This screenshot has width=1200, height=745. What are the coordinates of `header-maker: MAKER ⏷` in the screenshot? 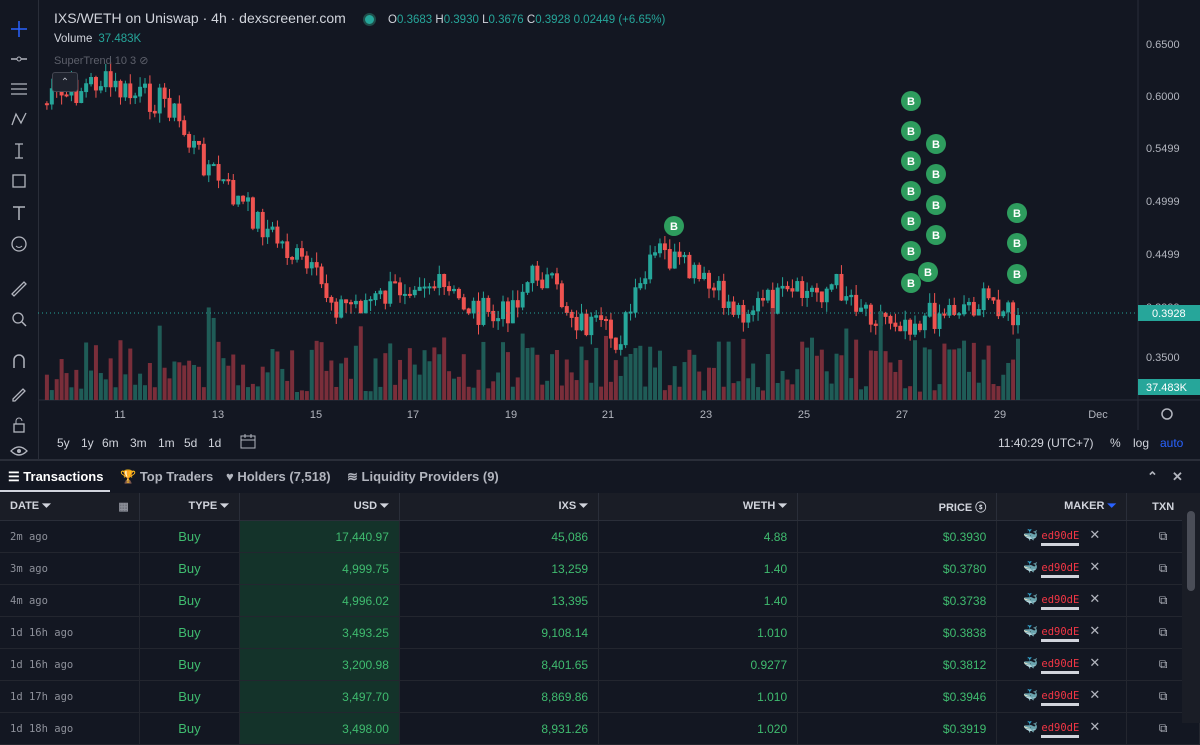 It's located at (1062, 507).